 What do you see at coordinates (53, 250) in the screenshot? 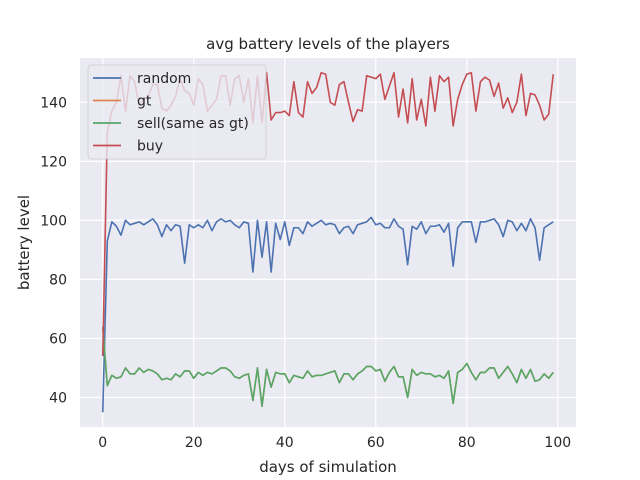
I see `y-tick-labels: 40 60 80 100 120 140` at bounding box center [53, 250].